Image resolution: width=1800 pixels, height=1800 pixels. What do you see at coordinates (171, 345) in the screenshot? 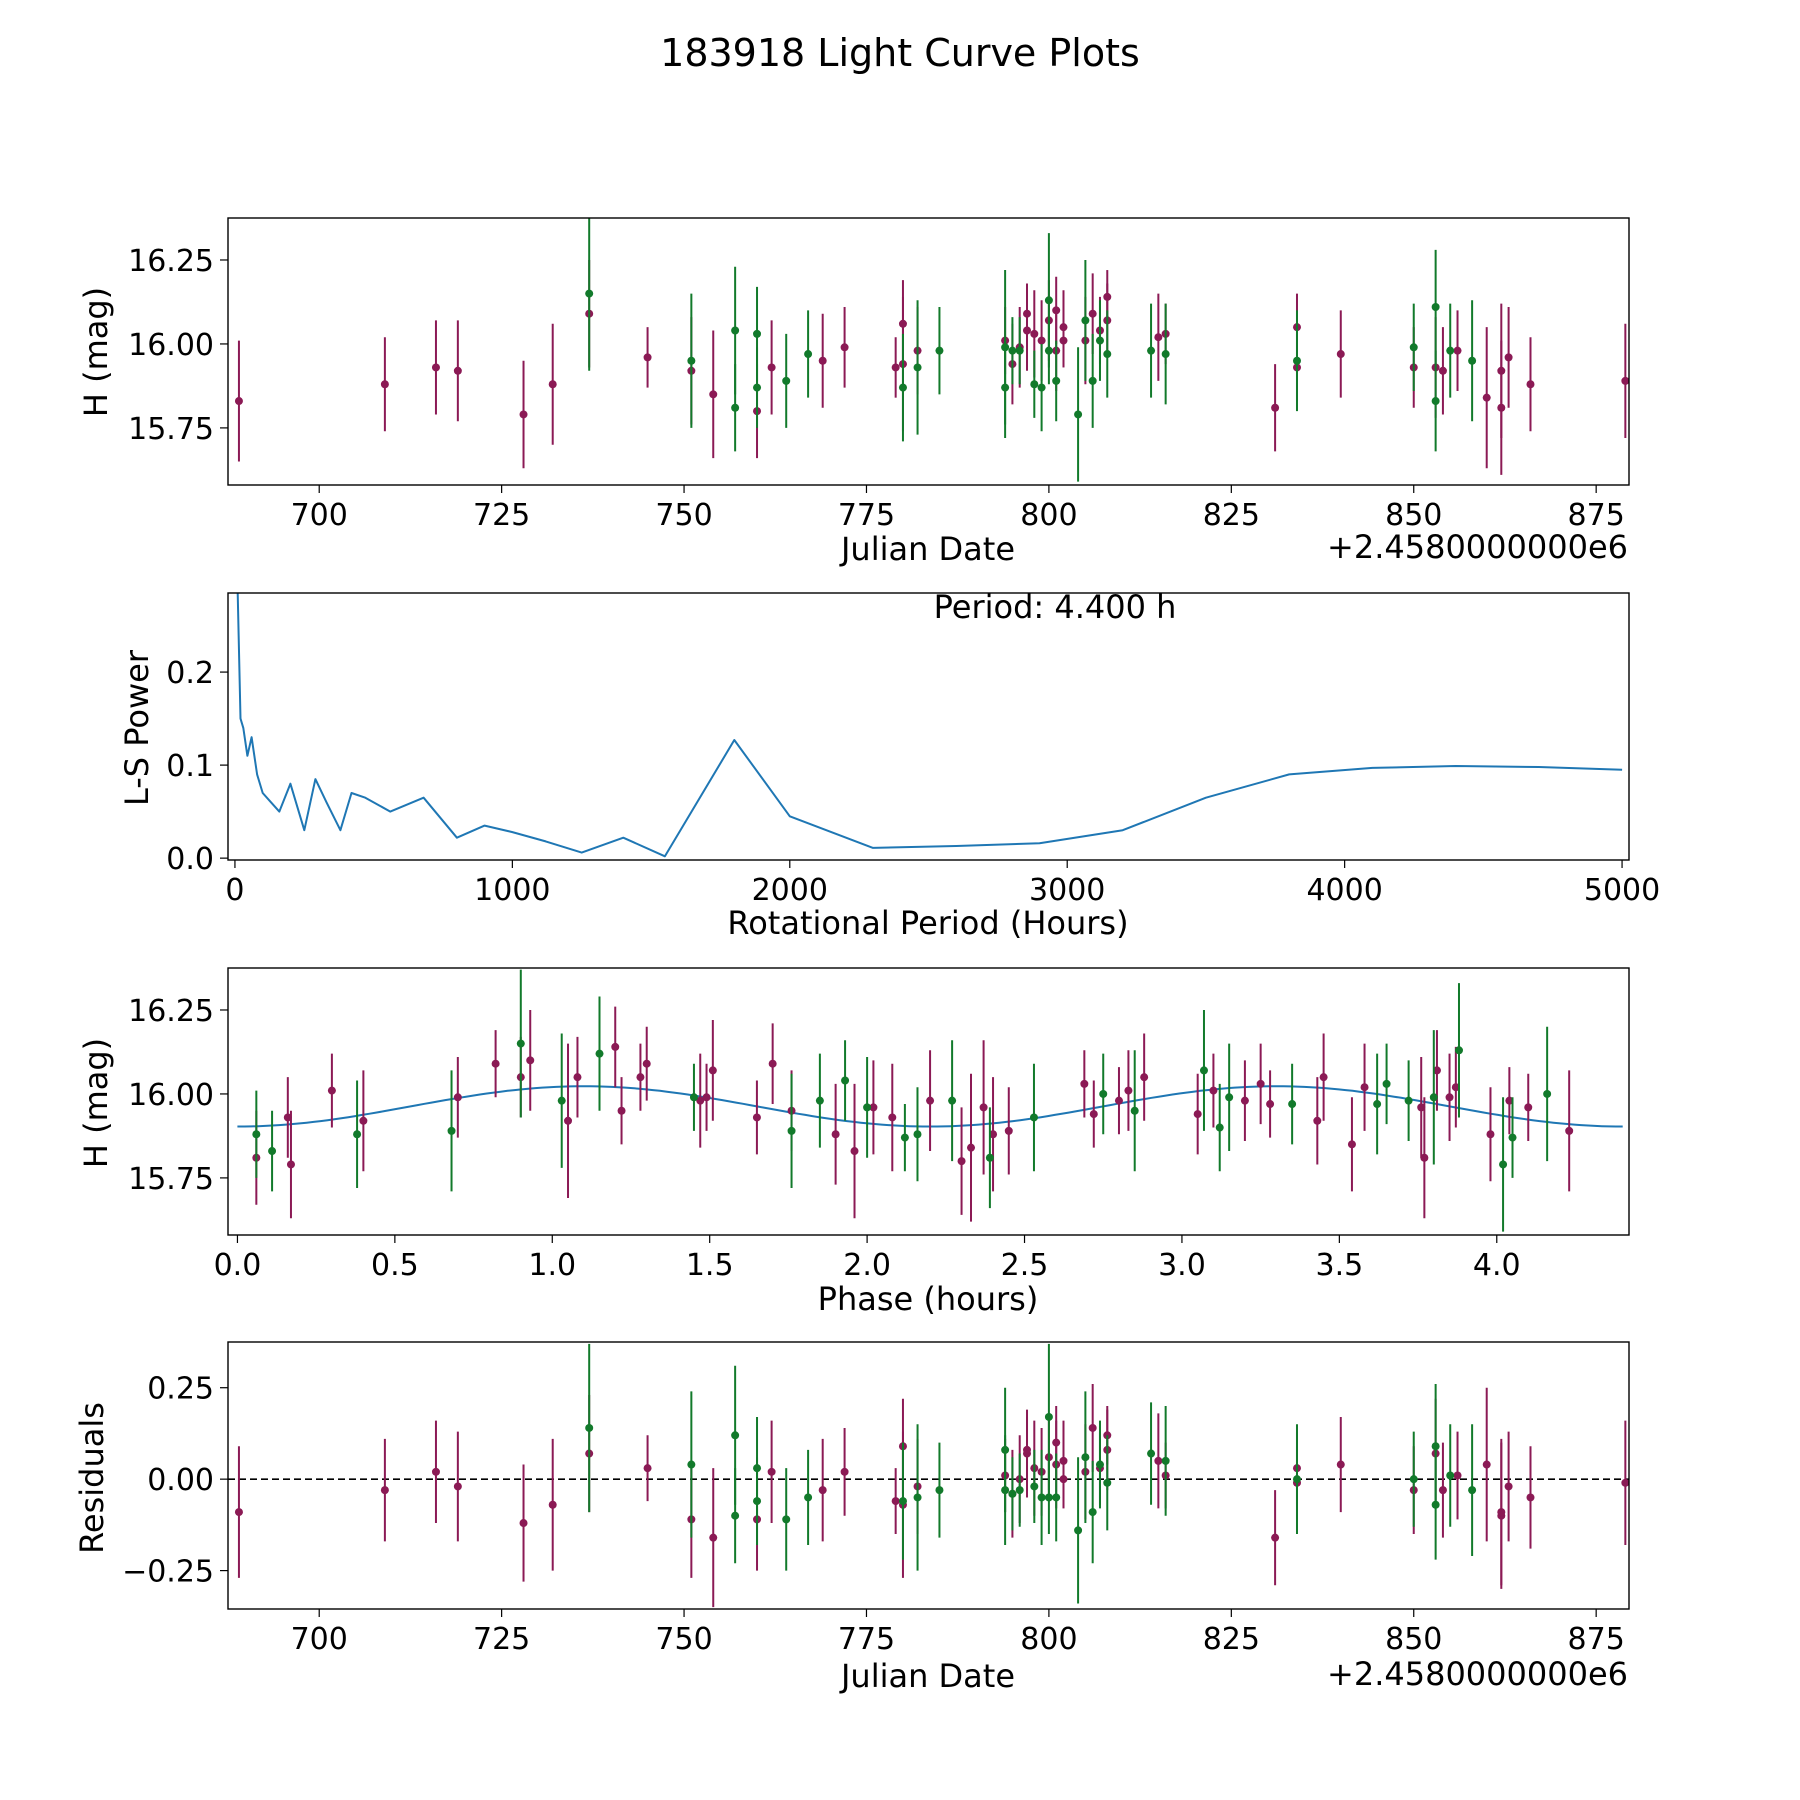
I see `lightcurve-ytick-label: 16.00` at bounding box center [171, 345].